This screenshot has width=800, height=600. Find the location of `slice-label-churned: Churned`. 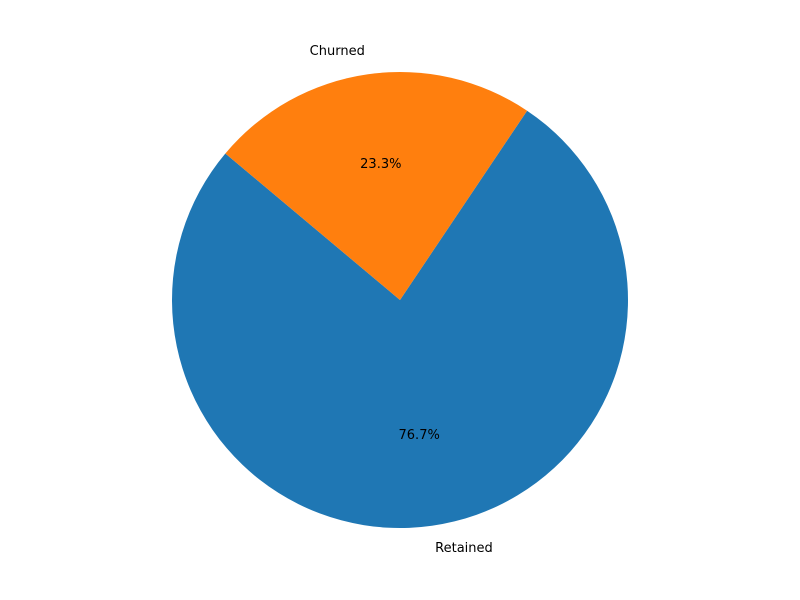

slice-label-churned: Churned is located at coordinates (337, 51).